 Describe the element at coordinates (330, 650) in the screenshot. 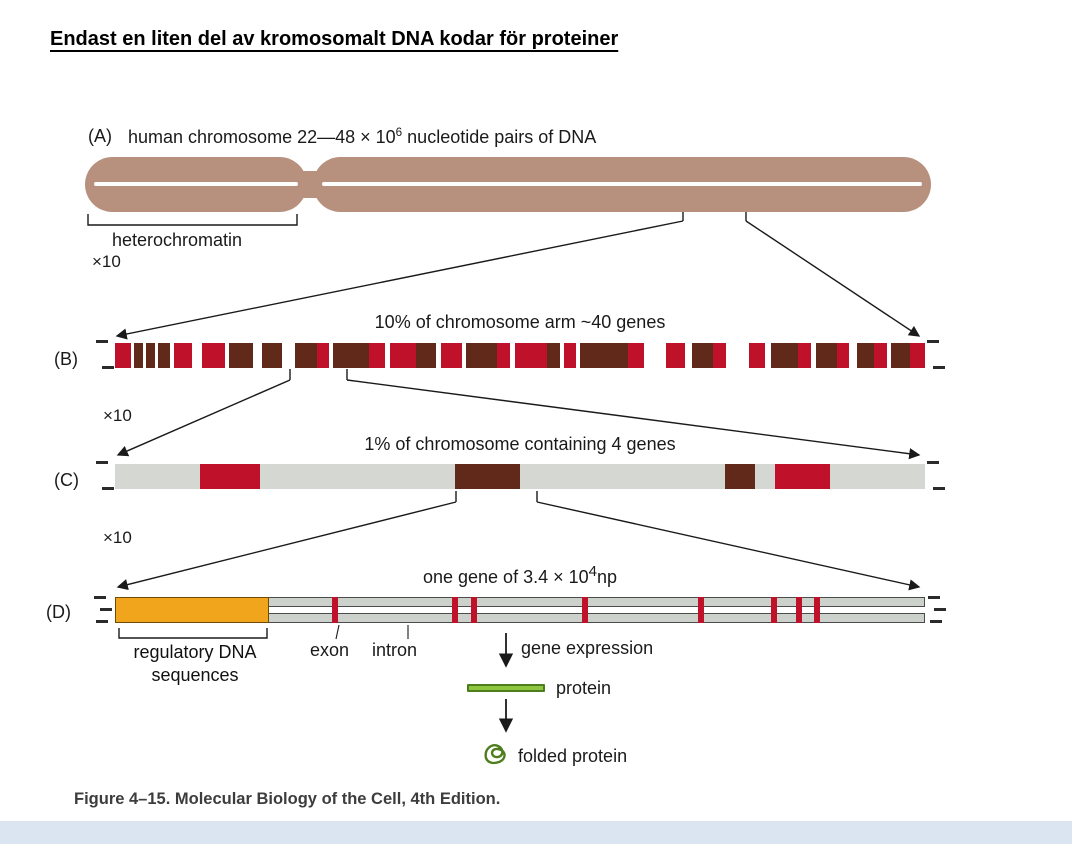

I see `exon-label: exon` at that location.